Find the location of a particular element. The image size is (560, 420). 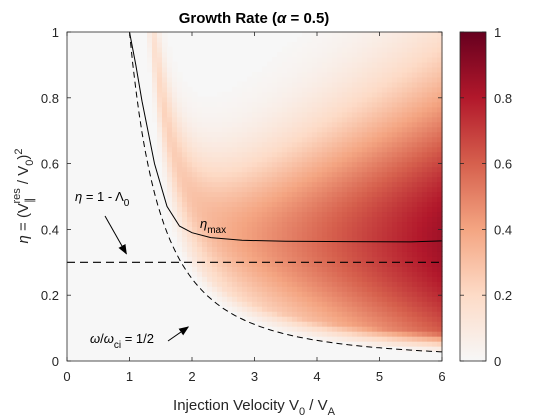

y-tick-label: 0.6 is located at coordinates (50, 164).